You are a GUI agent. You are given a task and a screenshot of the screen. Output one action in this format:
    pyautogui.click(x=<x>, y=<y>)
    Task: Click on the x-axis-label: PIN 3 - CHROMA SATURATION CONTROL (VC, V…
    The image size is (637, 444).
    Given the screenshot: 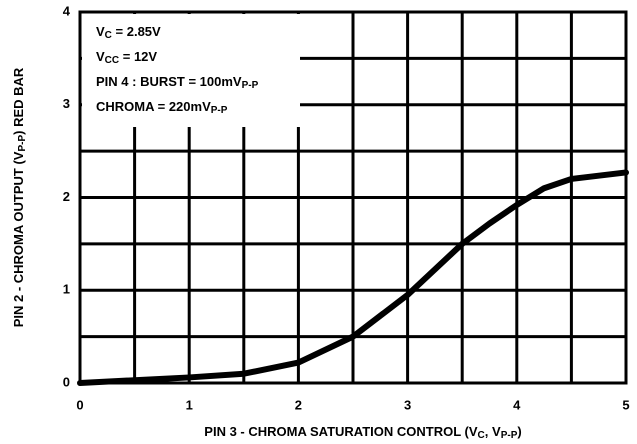 What is the action you would take?
    pyautogui.click(x=362, y=432)
    